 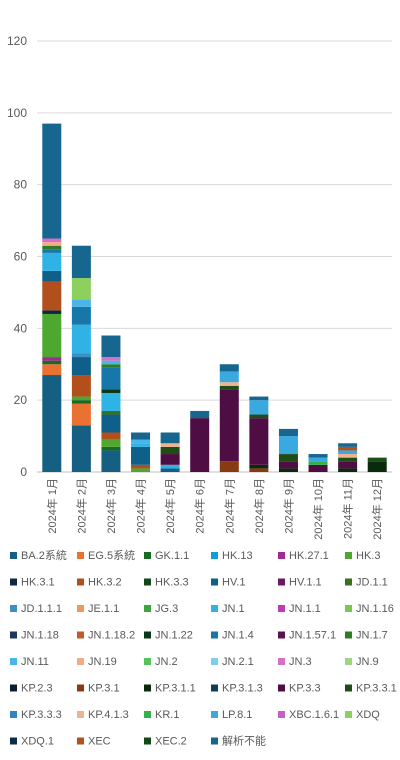 I want to click on legend-label: JN.1.57.1, so click(x=312, y=636).